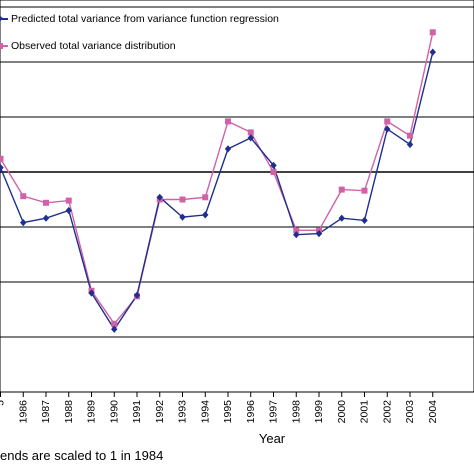 The width and height of the screenshot is (474, 474). I want to click on data-point-observed-1988, so click(68, 200).